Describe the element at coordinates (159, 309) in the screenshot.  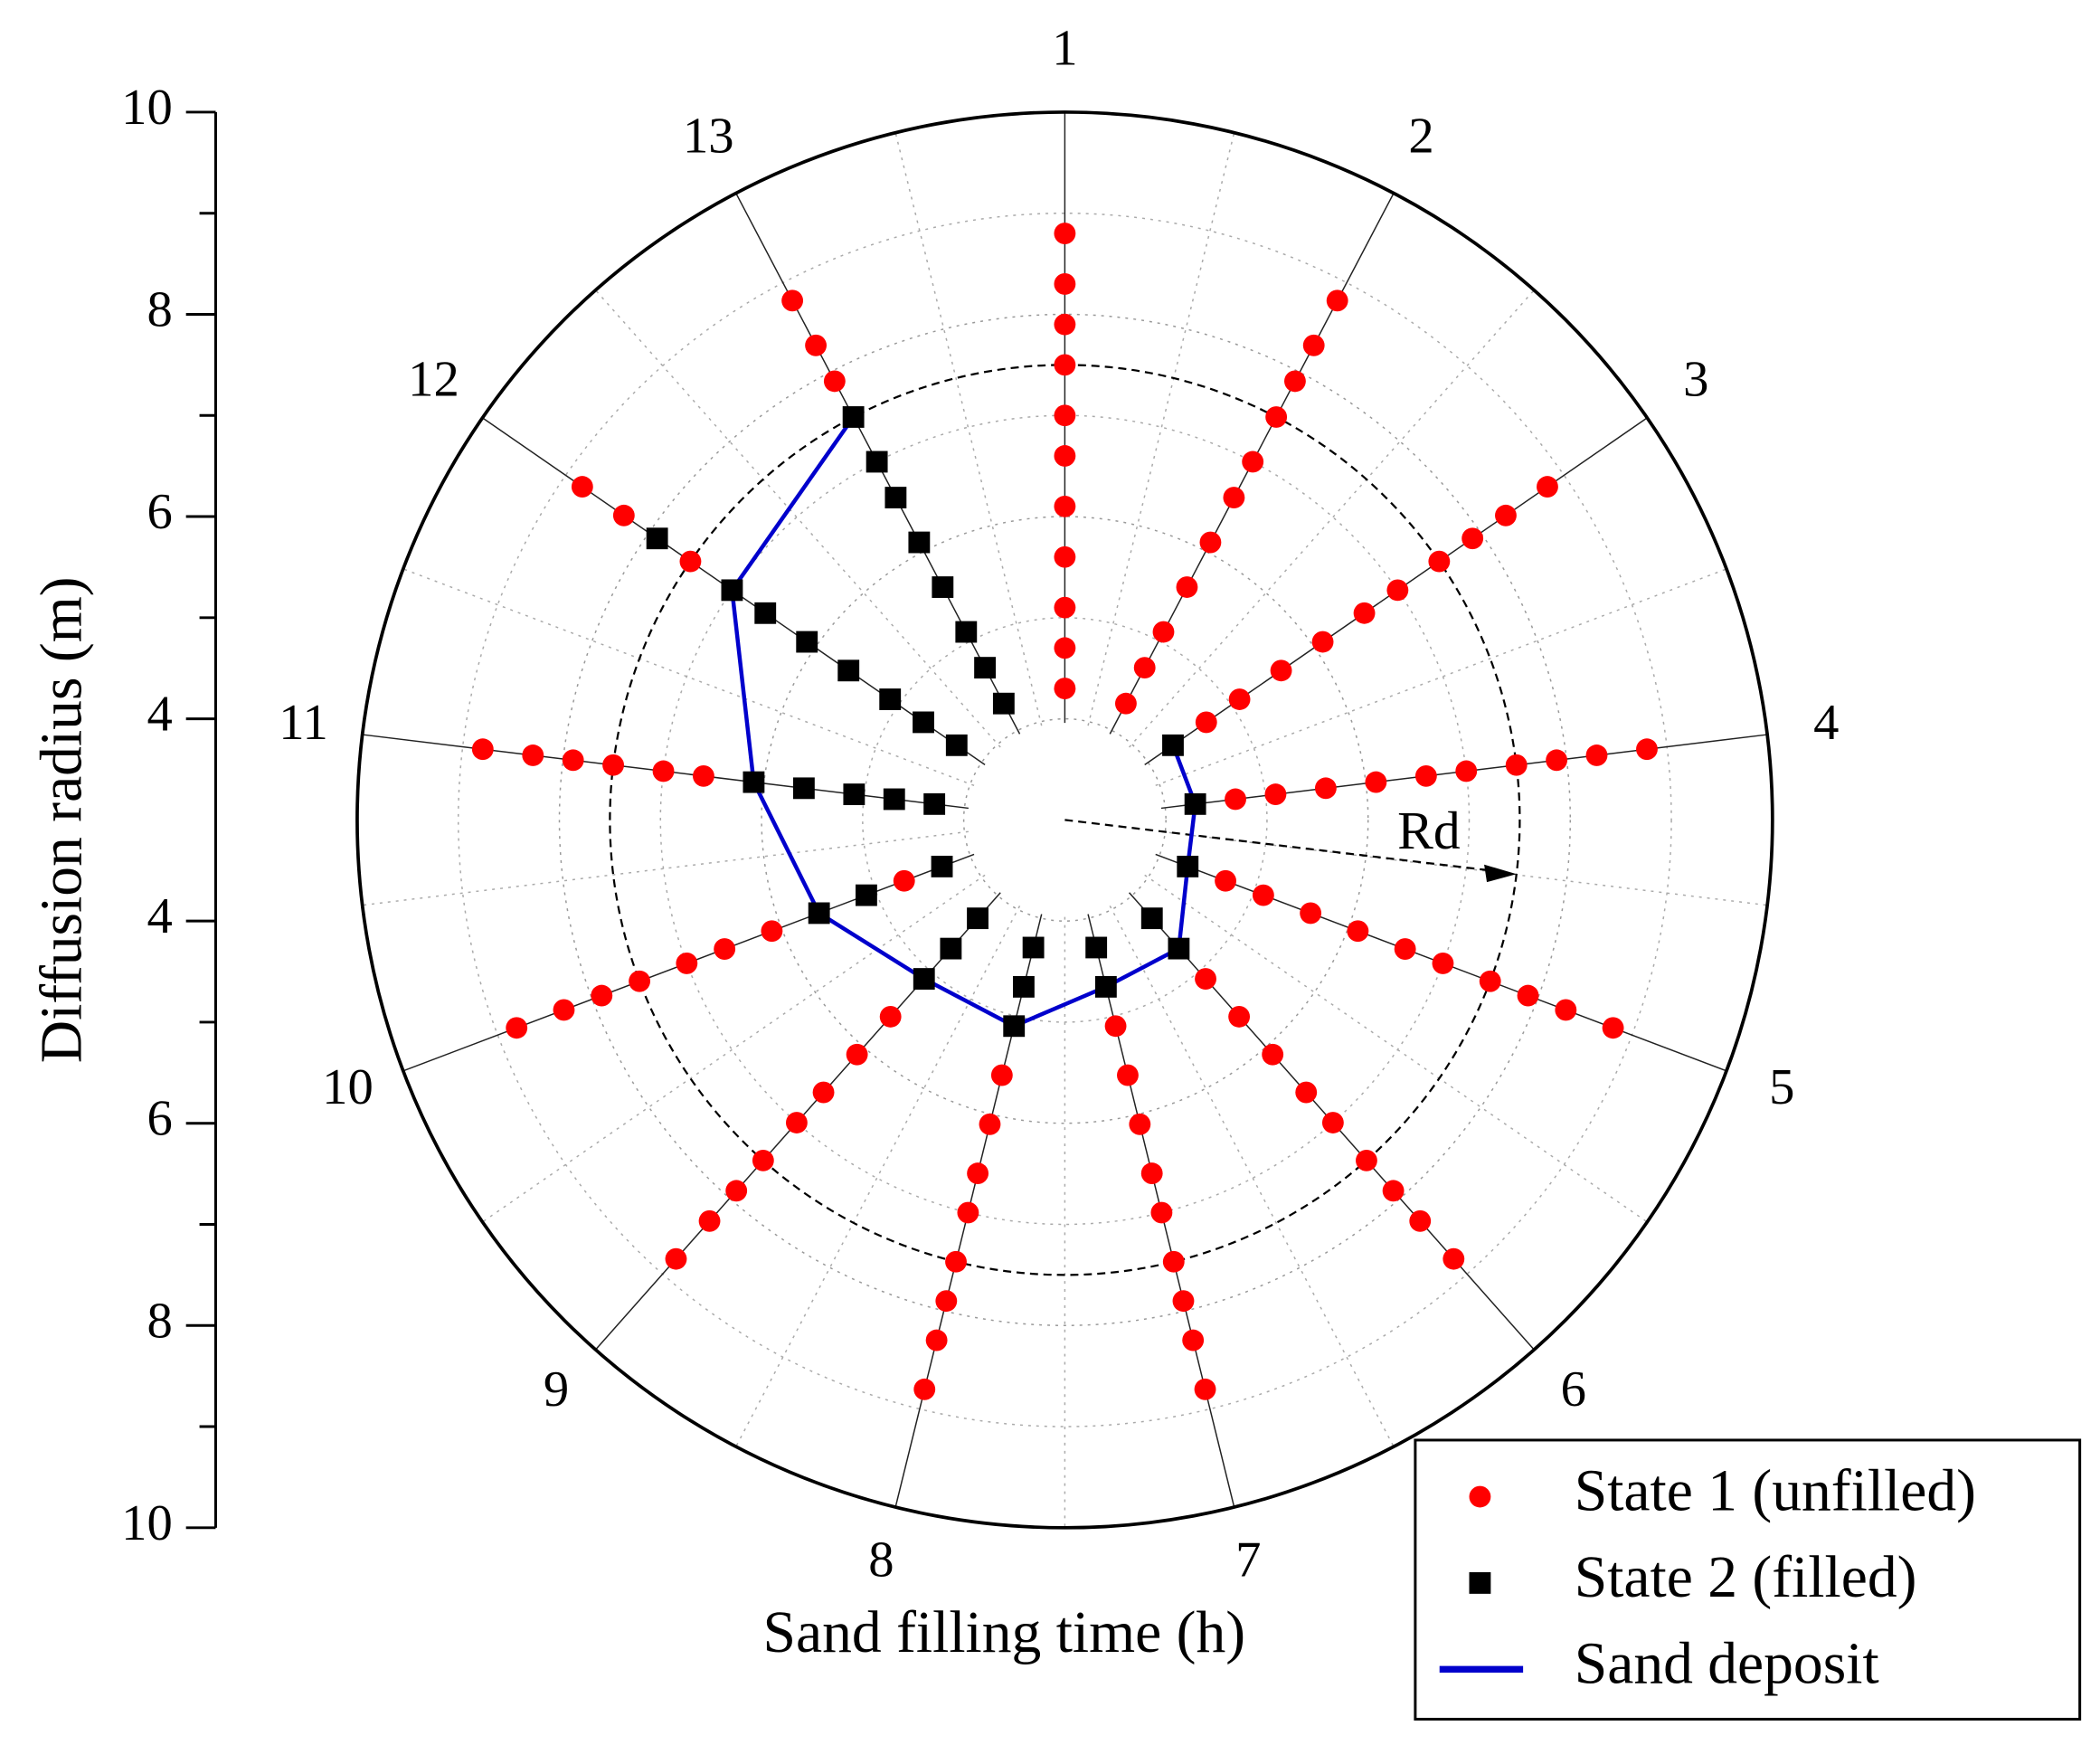
I see `y-tick-label: 8` at that location.